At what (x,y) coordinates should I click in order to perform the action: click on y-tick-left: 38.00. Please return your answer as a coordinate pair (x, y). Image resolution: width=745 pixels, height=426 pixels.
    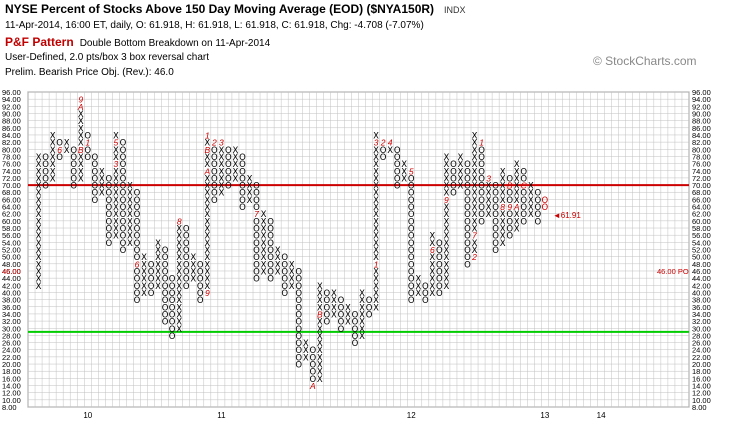
    Looking at the image, I should click on (11, 300).